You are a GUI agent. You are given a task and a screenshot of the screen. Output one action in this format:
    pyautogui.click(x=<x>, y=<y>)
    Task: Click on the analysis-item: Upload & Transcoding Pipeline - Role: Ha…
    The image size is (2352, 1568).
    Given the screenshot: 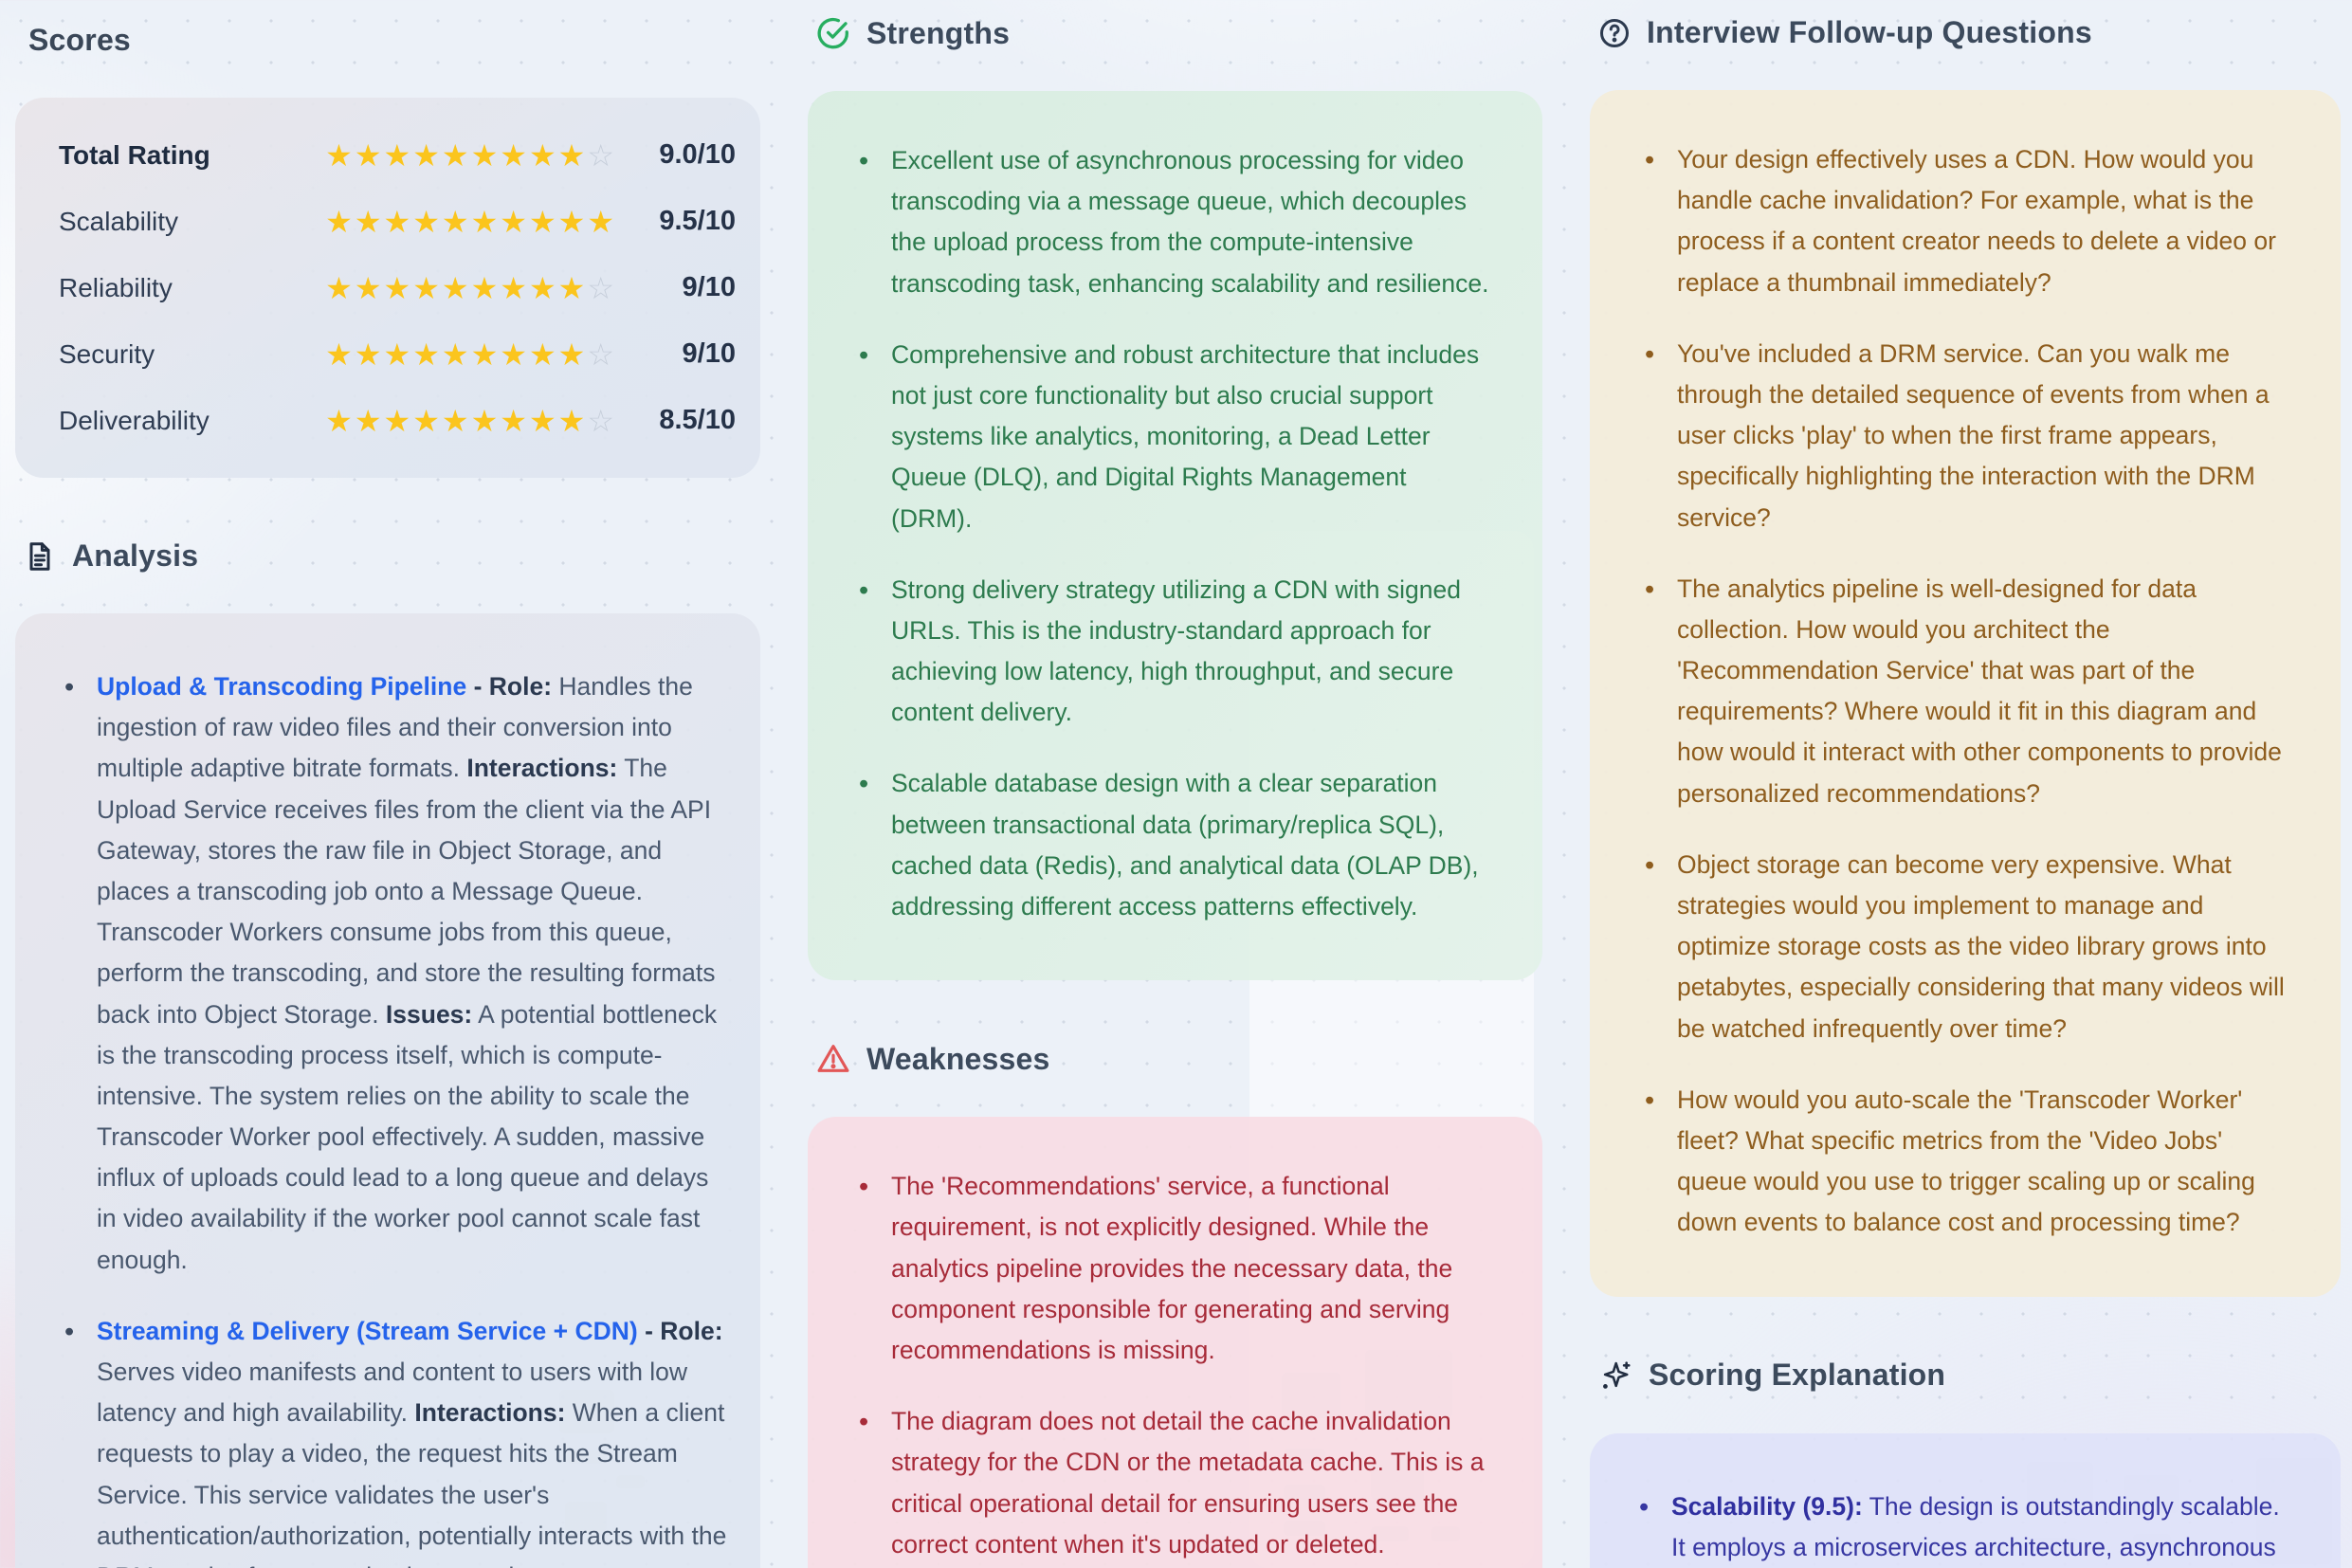 What is the action you would take?
    pyautogui.click(x=395, y=973)
    